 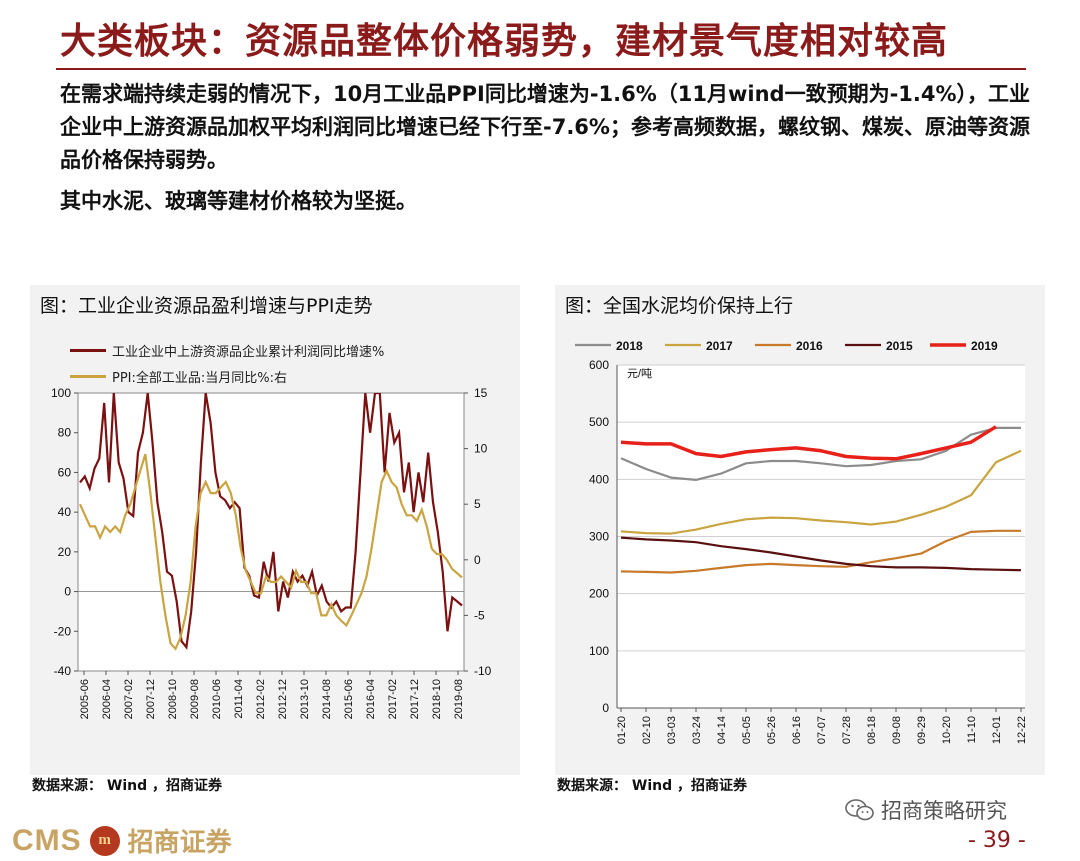 What do you see at coordinates (899, 346) in the screenshot?
I see `legend-label-2015: 2015` at bounding box center [899, 346].